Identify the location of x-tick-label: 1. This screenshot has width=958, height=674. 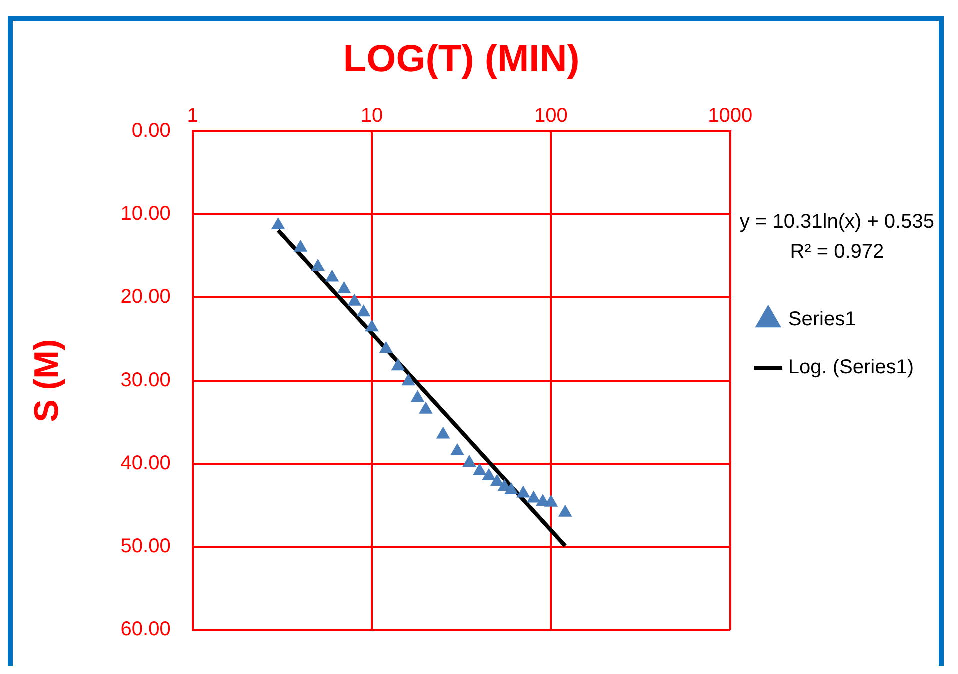
(192, 116).